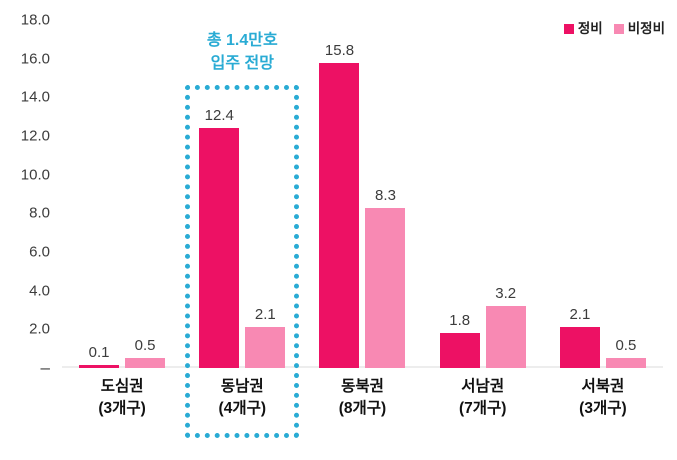 This screenshot has width=677, height=460. Describe the element at coordinates (122, 398) in the screenshot. I see `x-axis-category-label: 도심권 (3개구)` at that location.